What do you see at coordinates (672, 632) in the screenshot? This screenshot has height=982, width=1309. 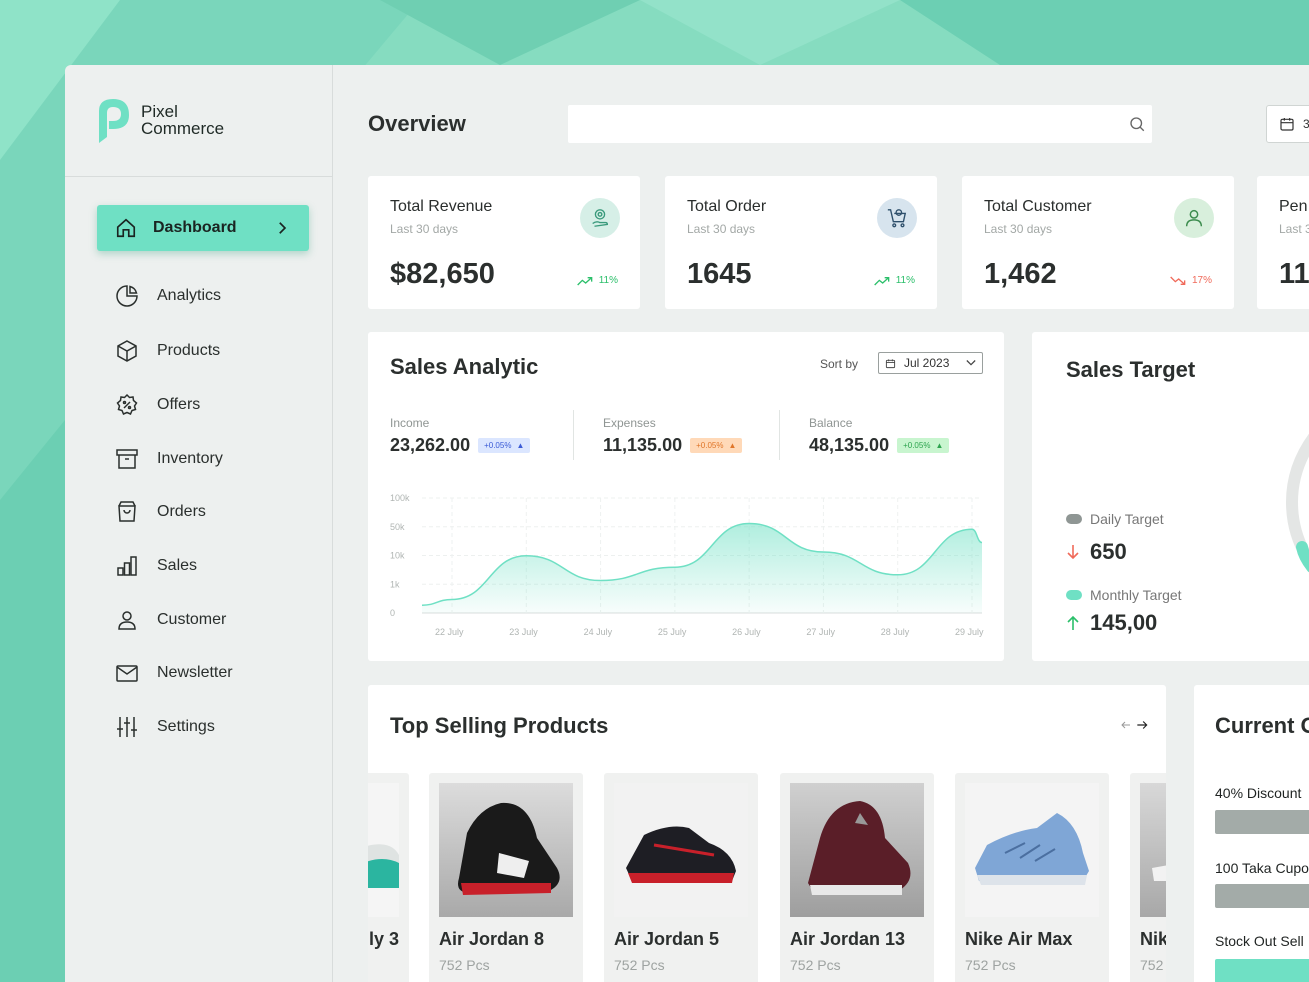 I see `x-tick-label: 25 July` at bounding box center [672, 632].